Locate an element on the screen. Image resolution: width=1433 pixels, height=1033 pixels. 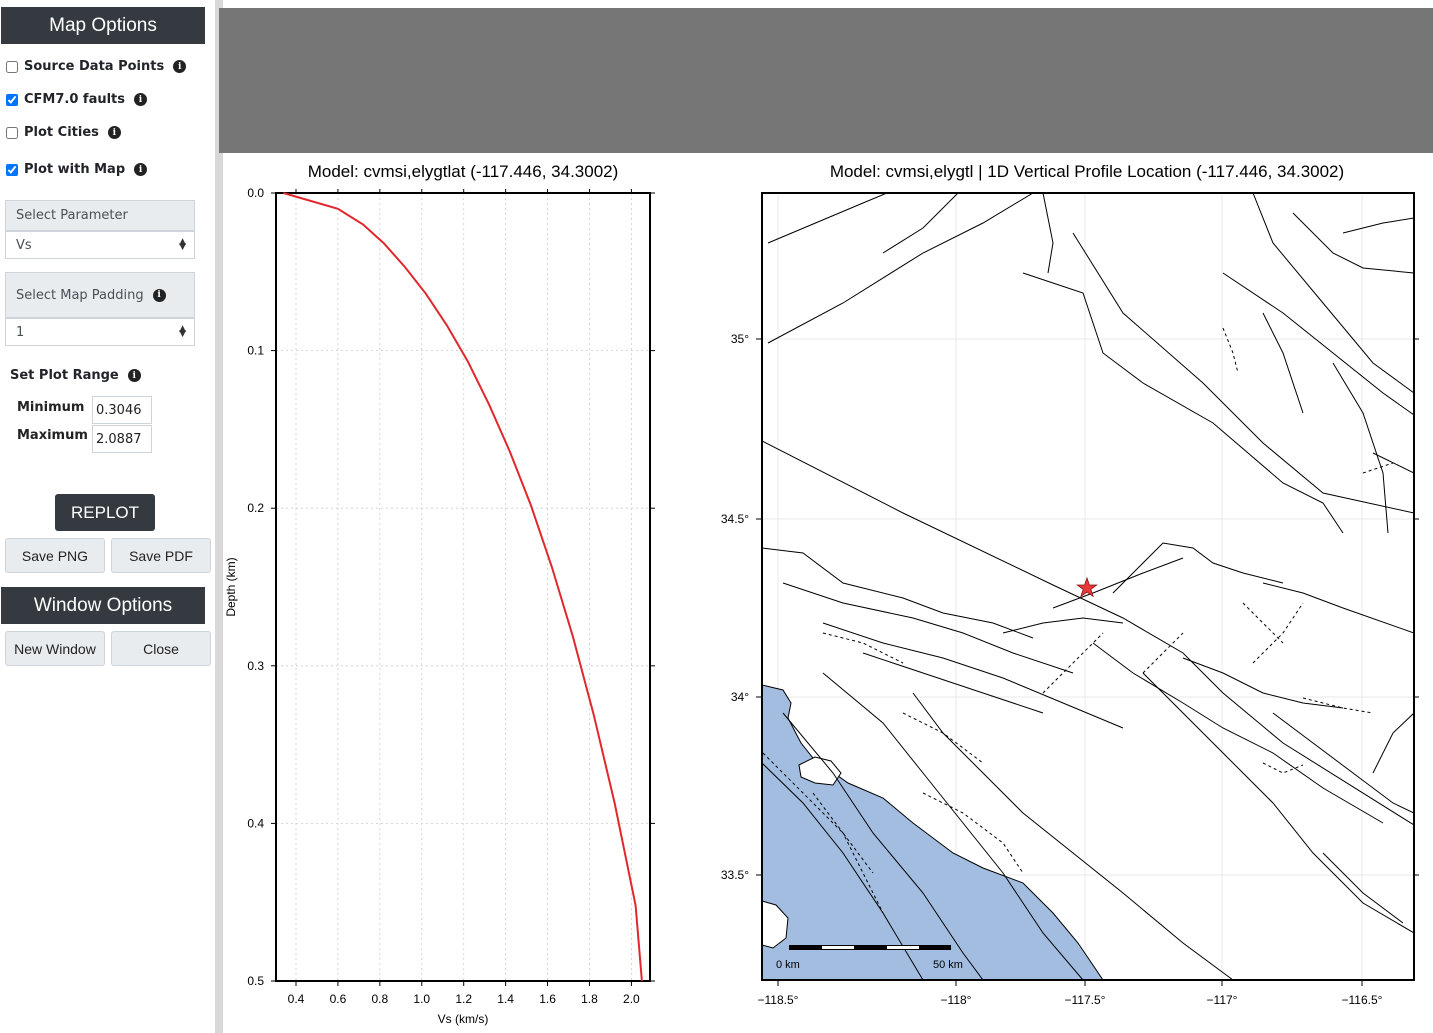
close-label: Close is located at coordinates (161, 648).